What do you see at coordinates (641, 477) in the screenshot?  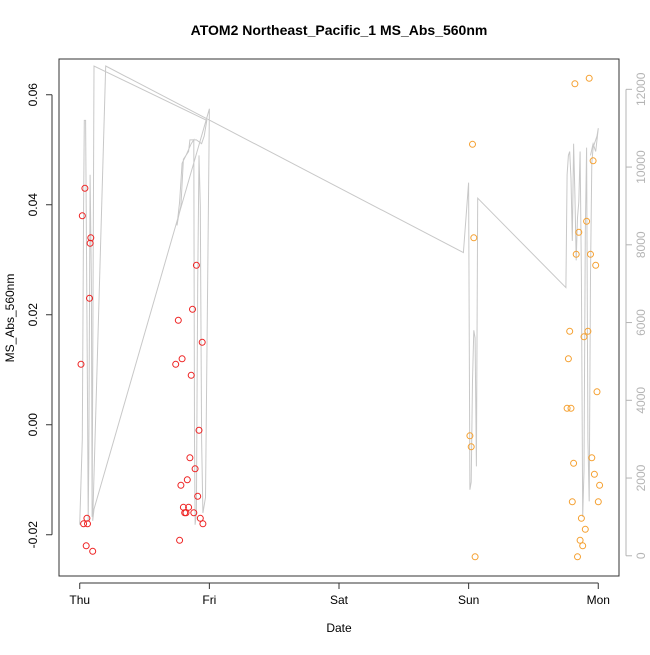 I see `y2-tick-label: 2000` at bounding box center [641, 477].